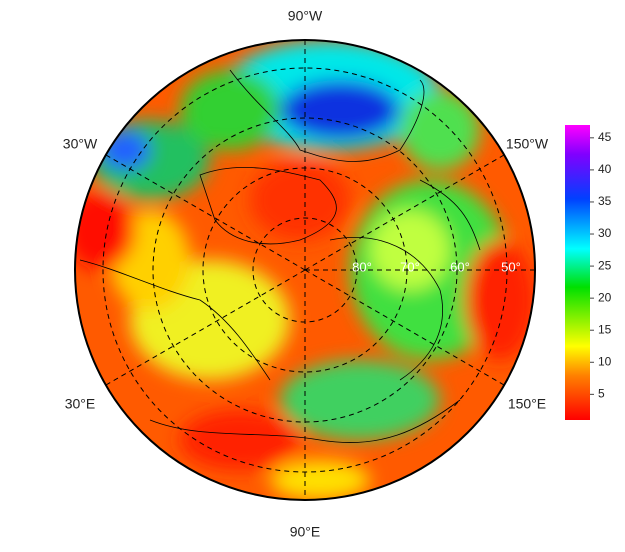  Describe the element at coordinates (511, 266) in the screenshot. I see `latitude-label: 50°` at that location.